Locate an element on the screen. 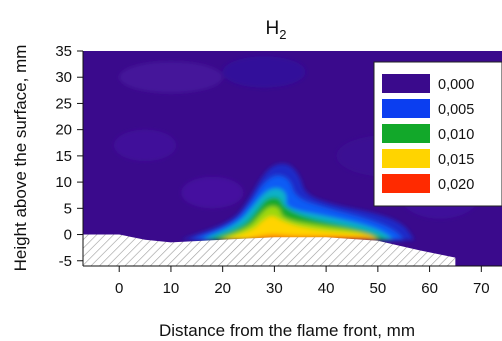 The width and height of the screenshot is (502, 341). x-tick-label: 60 is located at coordinates (429, 288).